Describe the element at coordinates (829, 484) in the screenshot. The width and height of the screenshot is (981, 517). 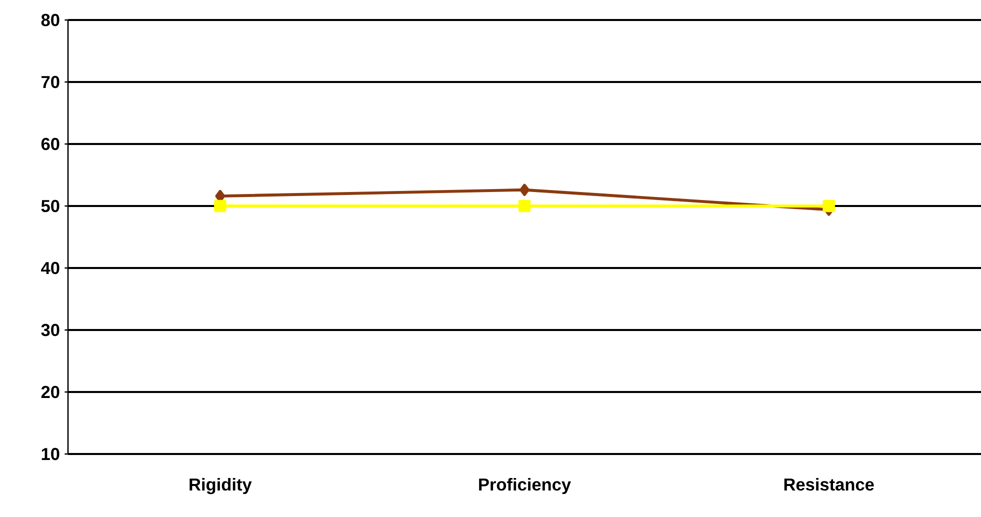
I see `x-tick-label: Resistance` at that location.